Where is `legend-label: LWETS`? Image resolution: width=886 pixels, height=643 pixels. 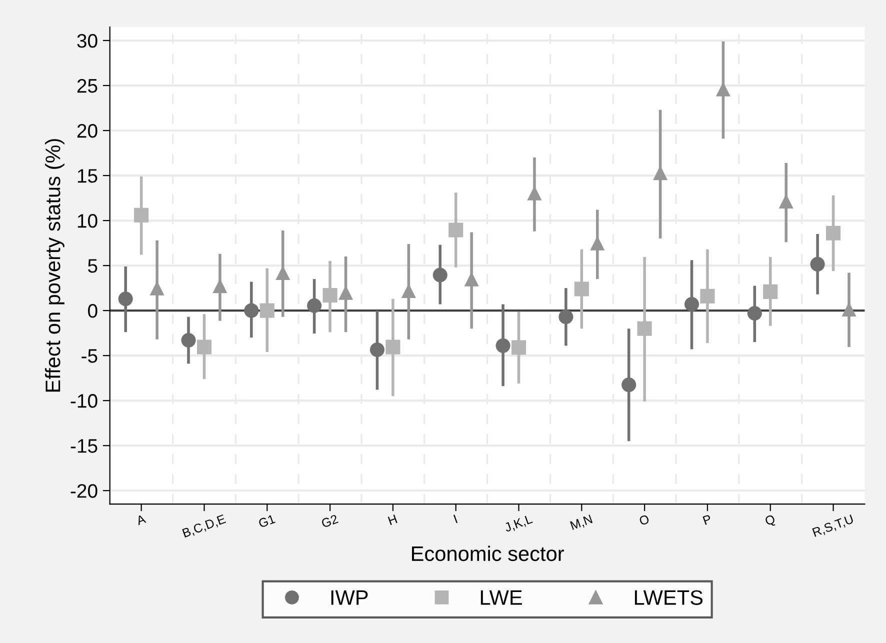
legend-label: LWETS is located at coordinates (668, 597).